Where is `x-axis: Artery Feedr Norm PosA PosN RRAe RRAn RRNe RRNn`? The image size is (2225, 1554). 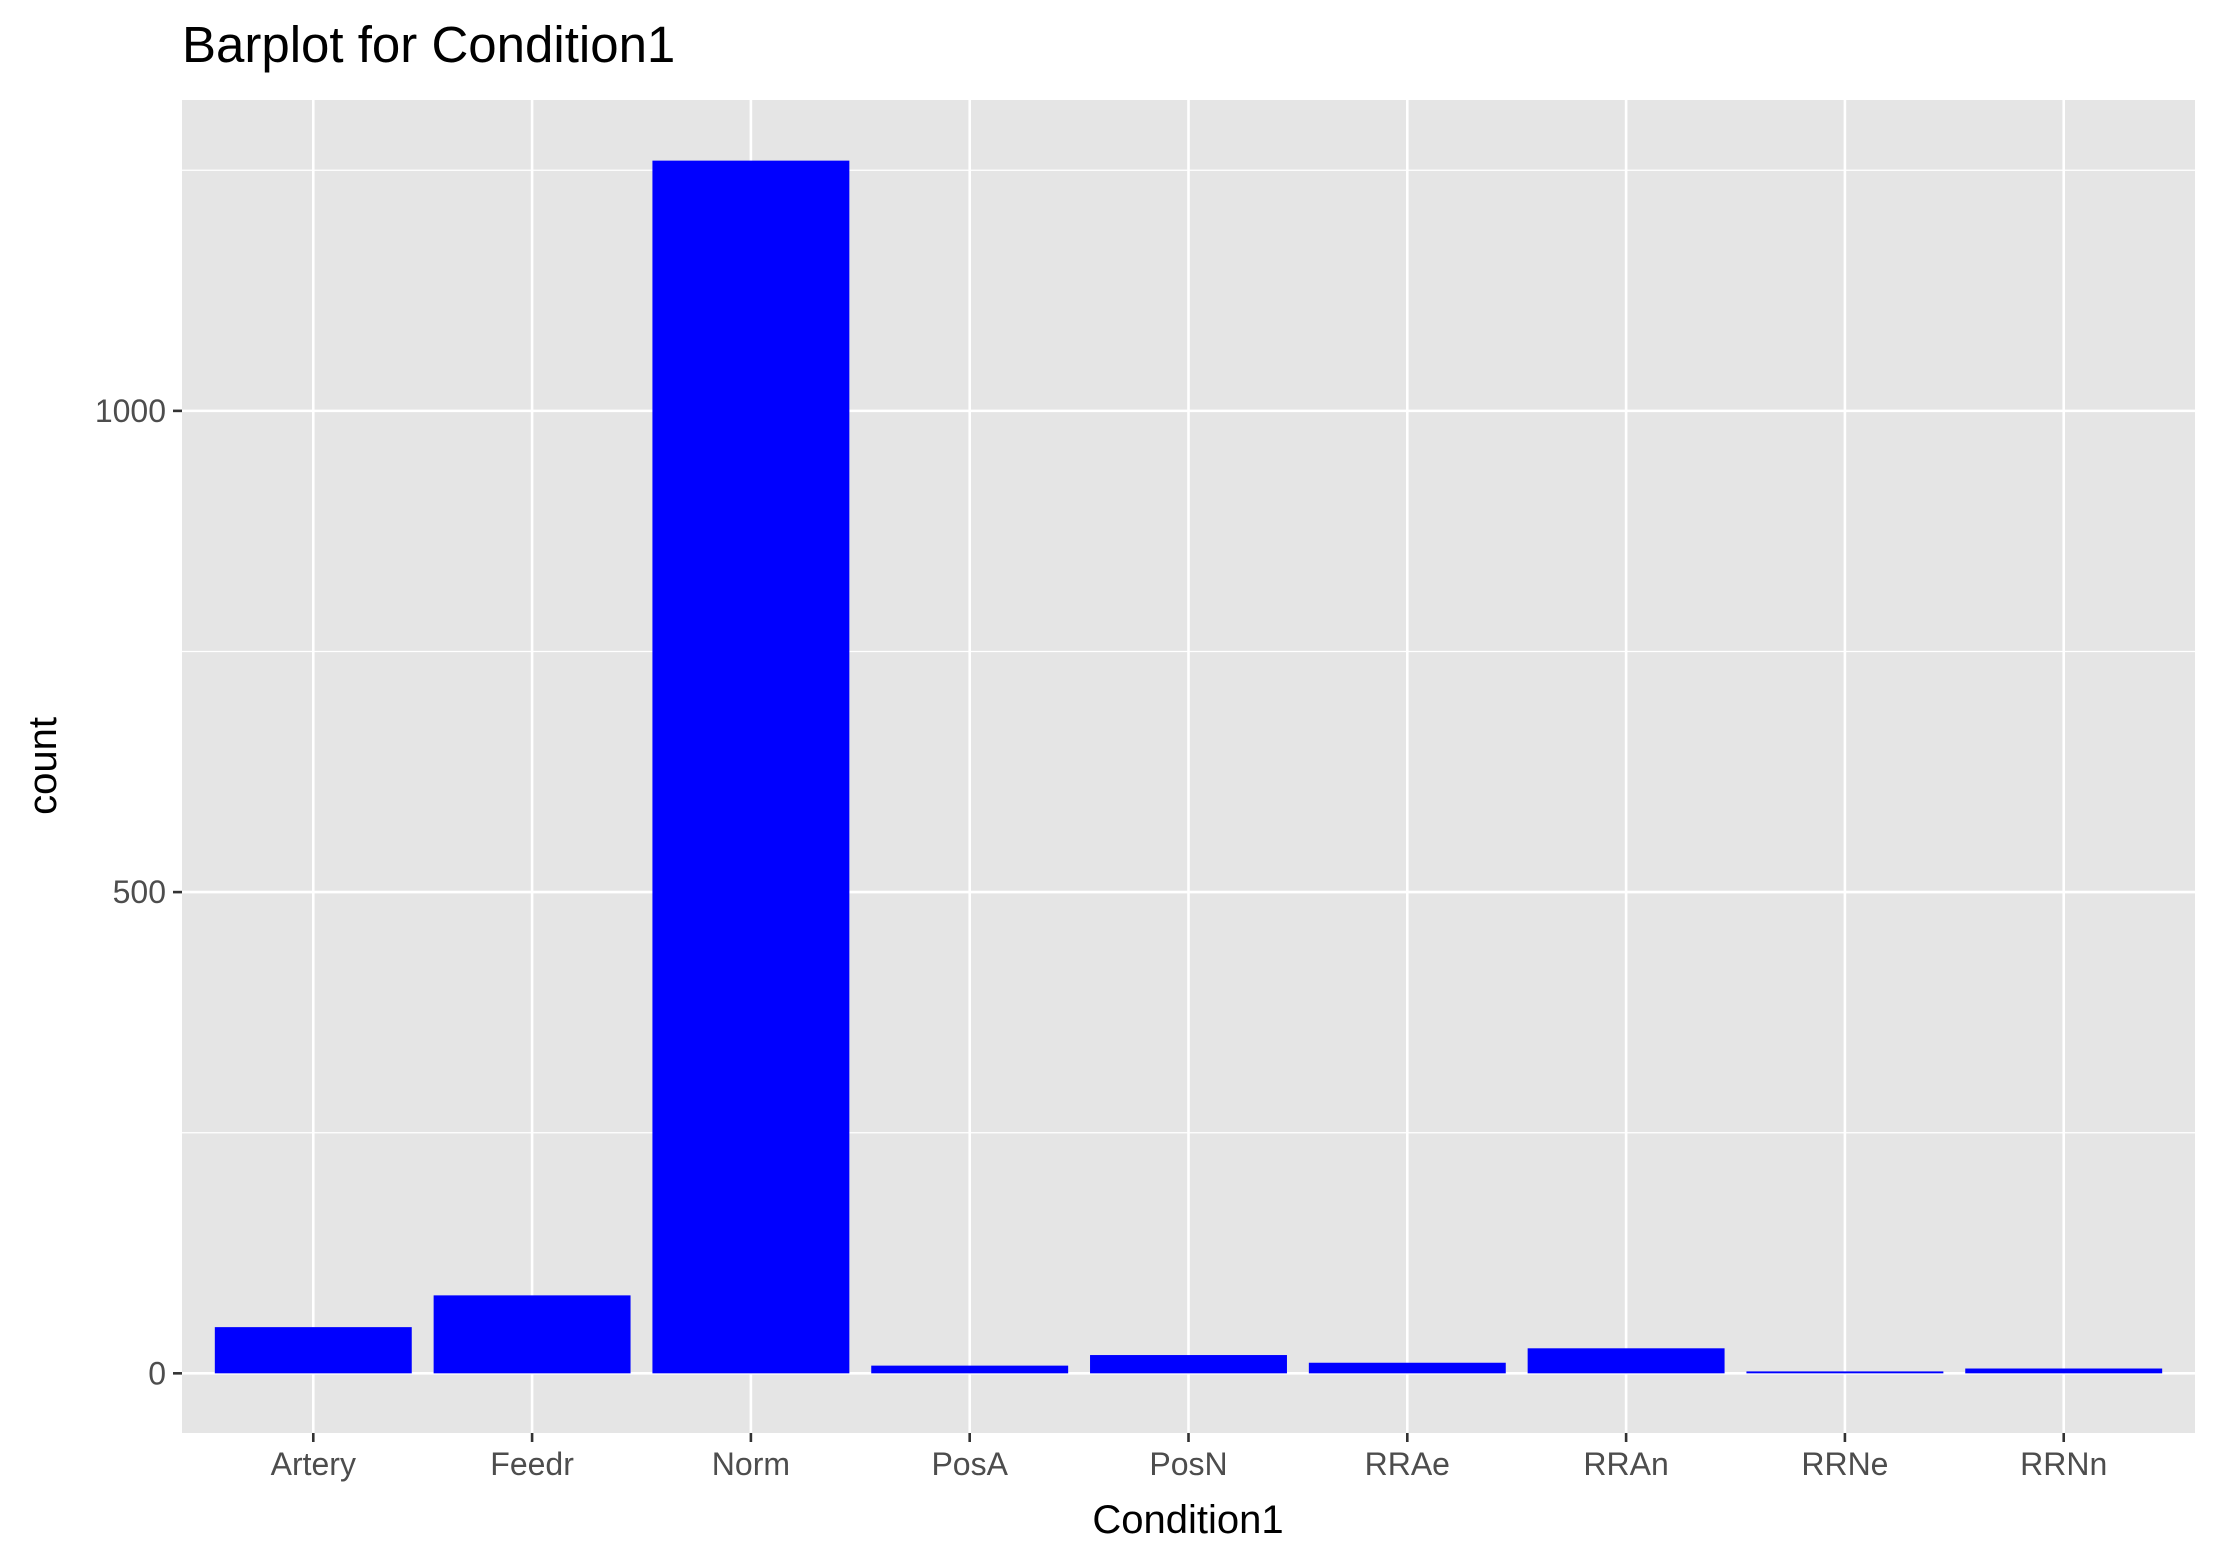
x-axis: Artery Feedr Norm PosA PosN RRAe RRAn RRNe RRNn is located at coordinates (1189, 1457).